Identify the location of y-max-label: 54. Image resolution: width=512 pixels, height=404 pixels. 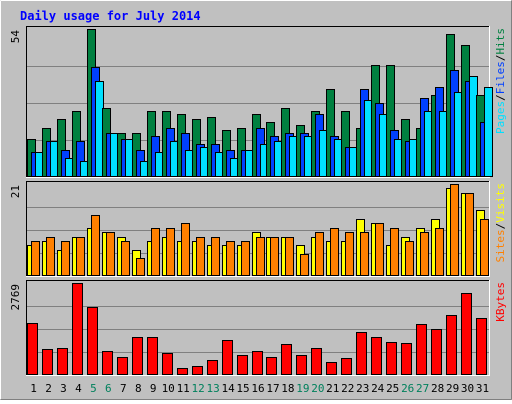
(15, 37).